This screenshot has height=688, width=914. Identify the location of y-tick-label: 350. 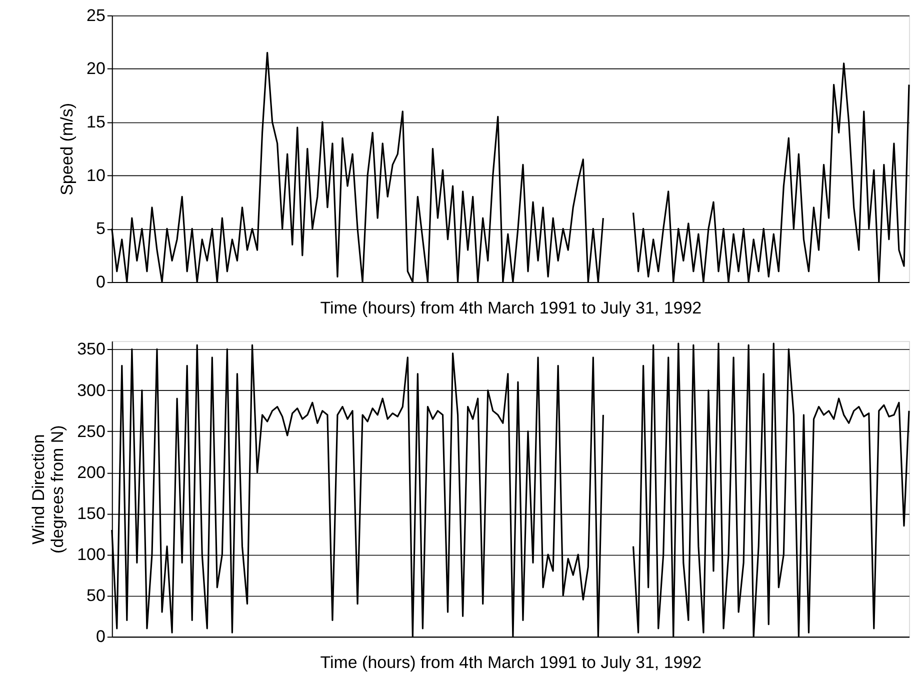
(91, 349).